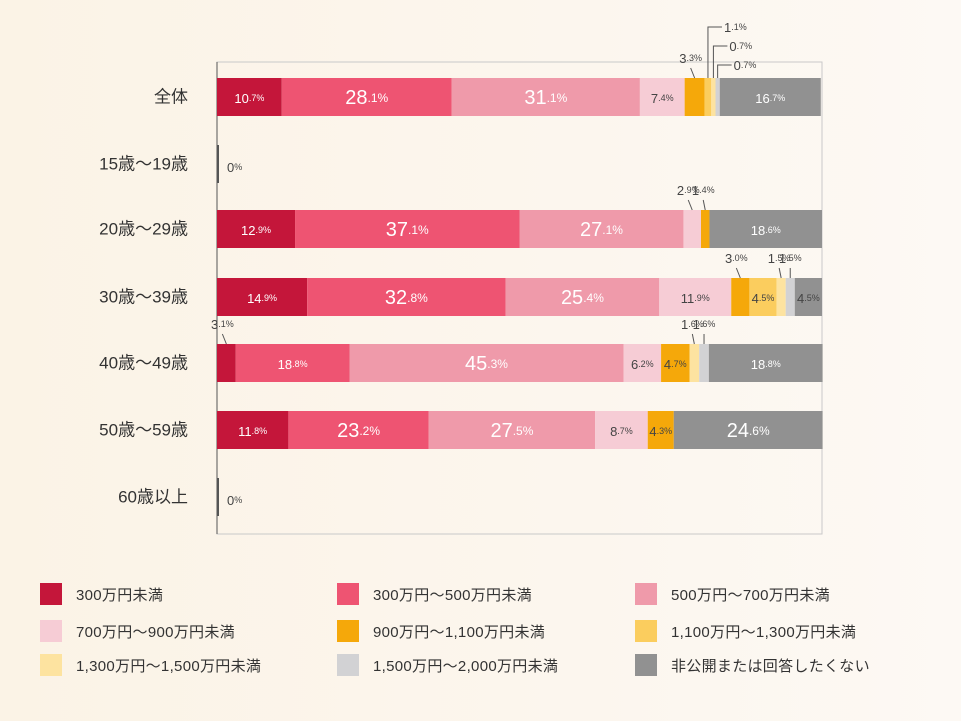  What do you see at coordinates (690, 58) in the screenshot?
I see `data-label: 3.3%` at bounding box center [690, 58].